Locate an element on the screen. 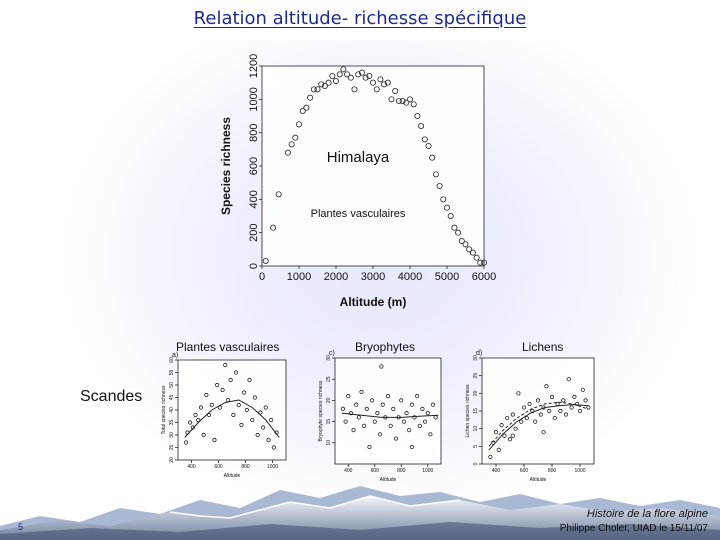  footer-title: Histoire de la flore alpine is located at coordinates (647, 514).